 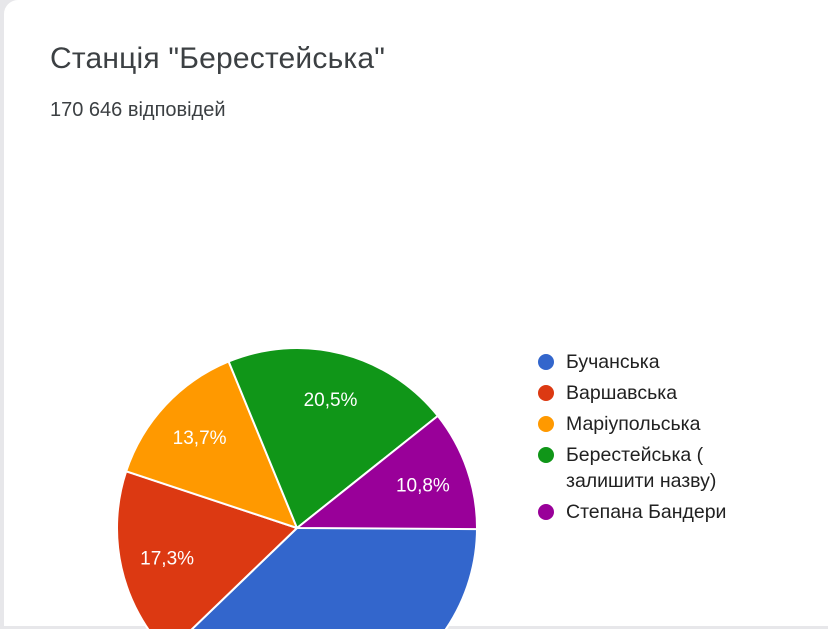 I want to click on legend-item-2: Маріупольська, so click(x=654, y=424).